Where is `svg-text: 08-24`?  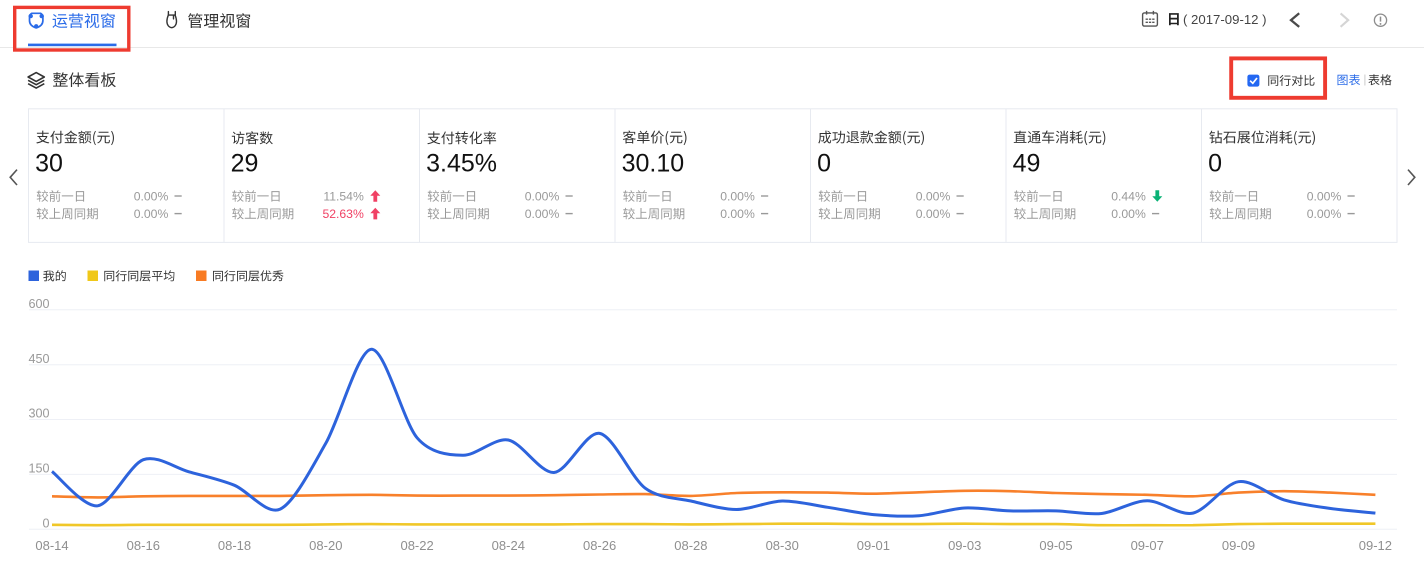 svg-text: 08-24 is located at coordinates (508, 545).